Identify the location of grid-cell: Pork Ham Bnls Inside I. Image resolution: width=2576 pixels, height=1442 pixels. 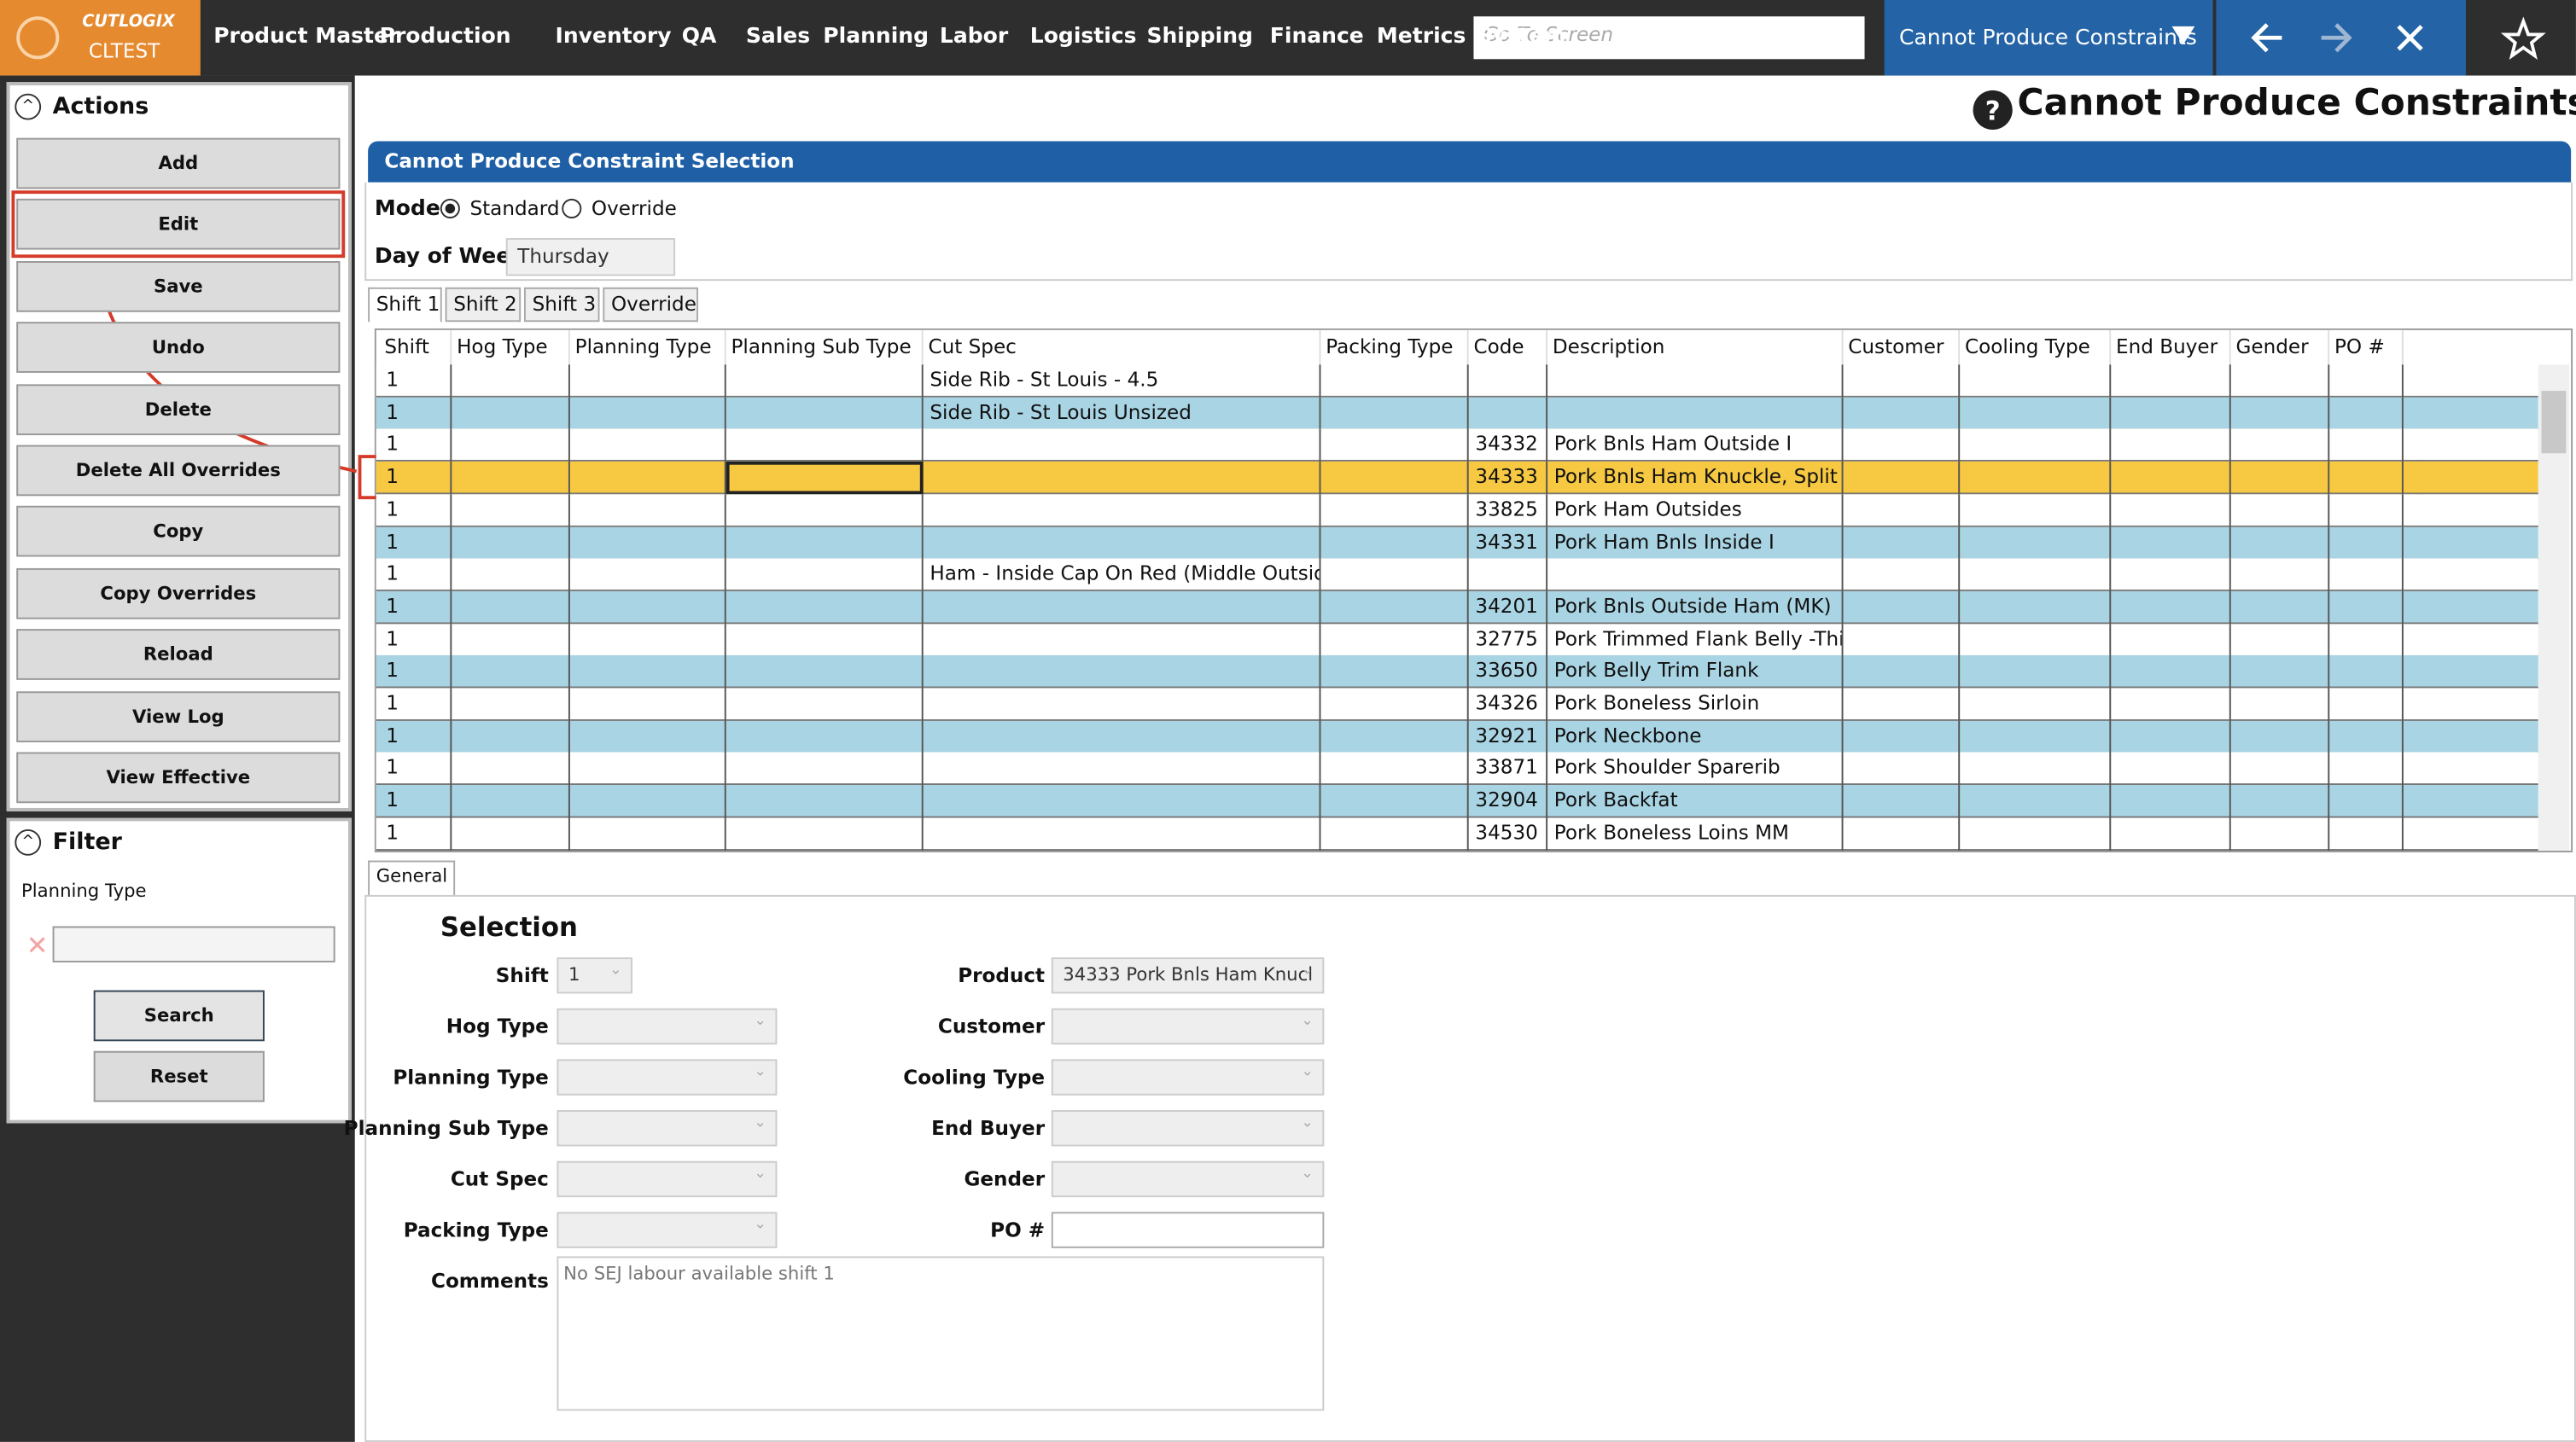
(1695, 543).